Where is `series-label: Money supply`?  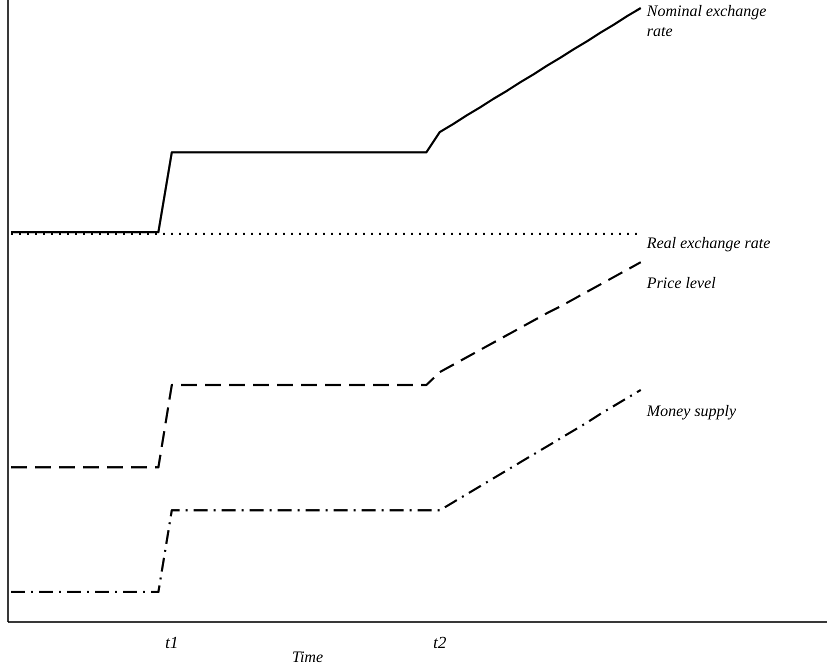
series-label: Money supply is located at coordinates (692, 411).